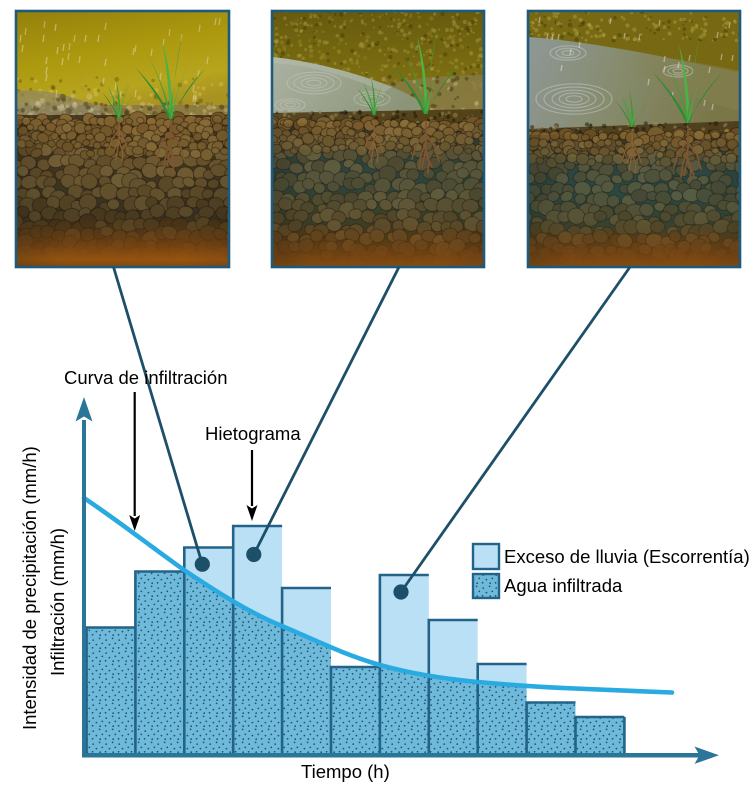 The height and width of the screenshot is (785, 754). I want to click on svg-text: Exceso de lluvia (Escorrentía), so click(627, 556).